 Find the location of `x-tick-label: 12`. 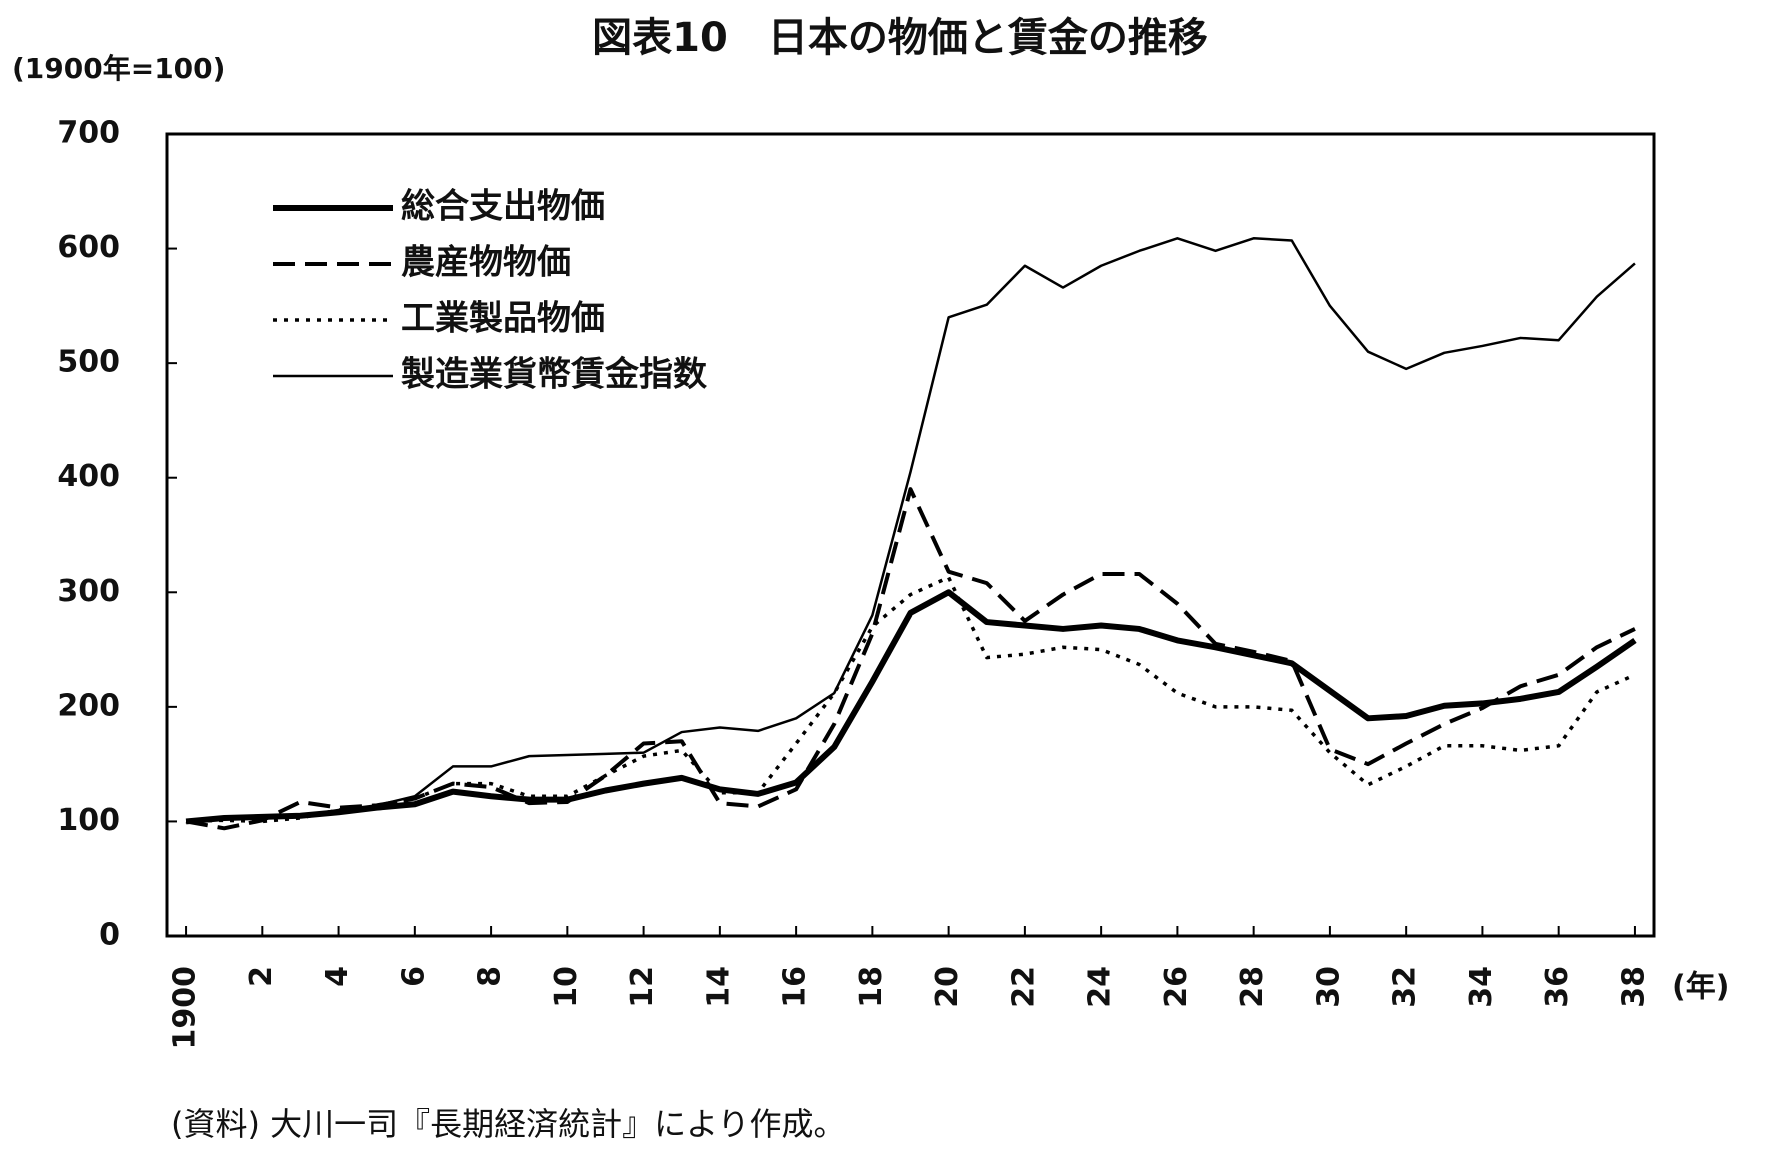

x-tick-label: 12 is located at coordinates (642, 987).